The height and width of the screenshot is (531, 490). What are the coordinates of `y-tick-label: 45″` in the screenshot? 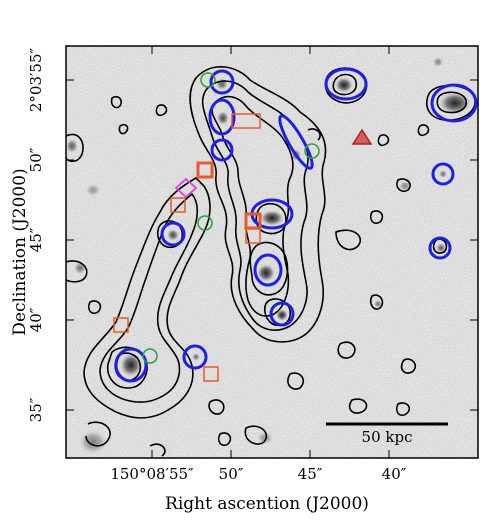 It's located at (36, 240).